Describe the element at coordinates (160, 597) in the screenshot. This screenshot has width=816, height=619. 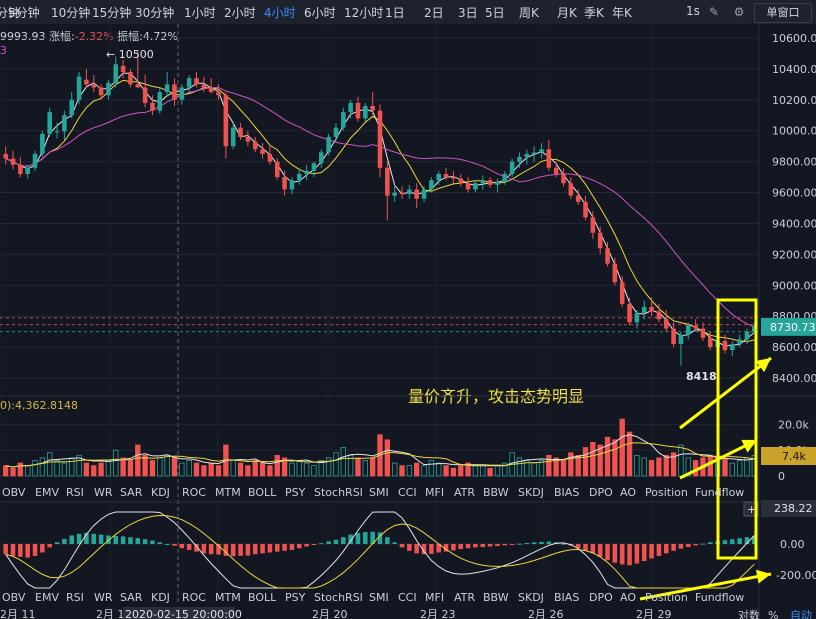
I see `indicator-tab-1-kdj: KDJ` at that location.